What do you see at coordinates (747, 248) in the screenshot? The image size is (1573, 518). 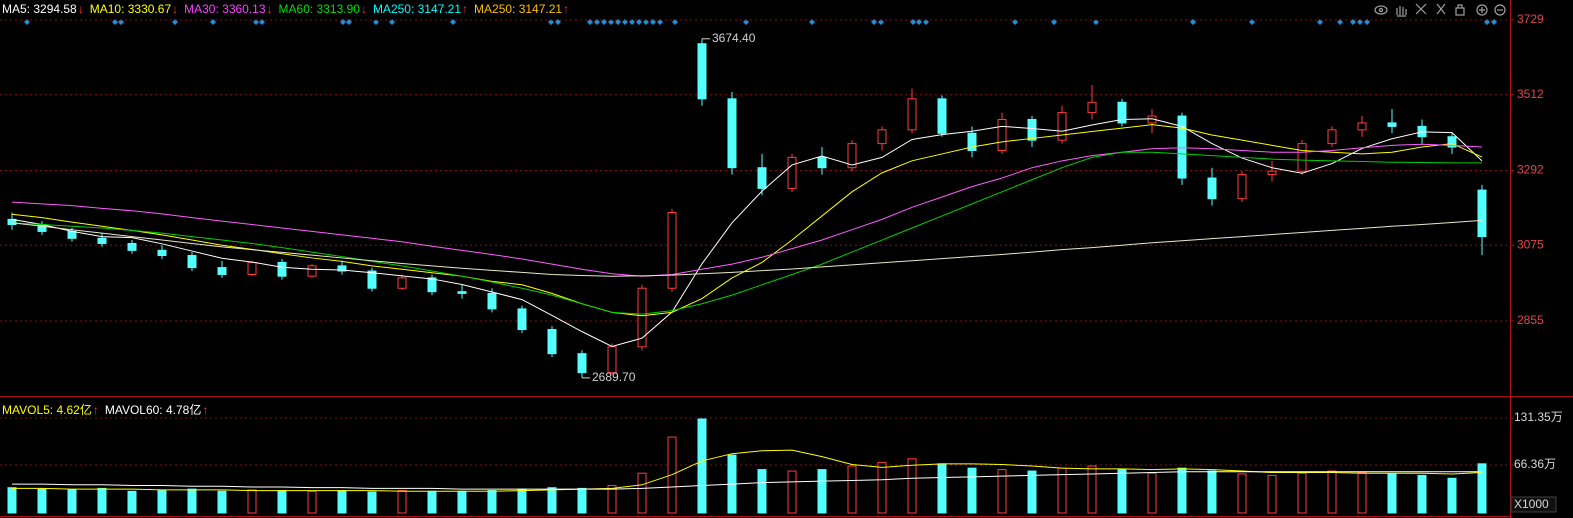 I see `ma-line` at bounding box center [747, 248].